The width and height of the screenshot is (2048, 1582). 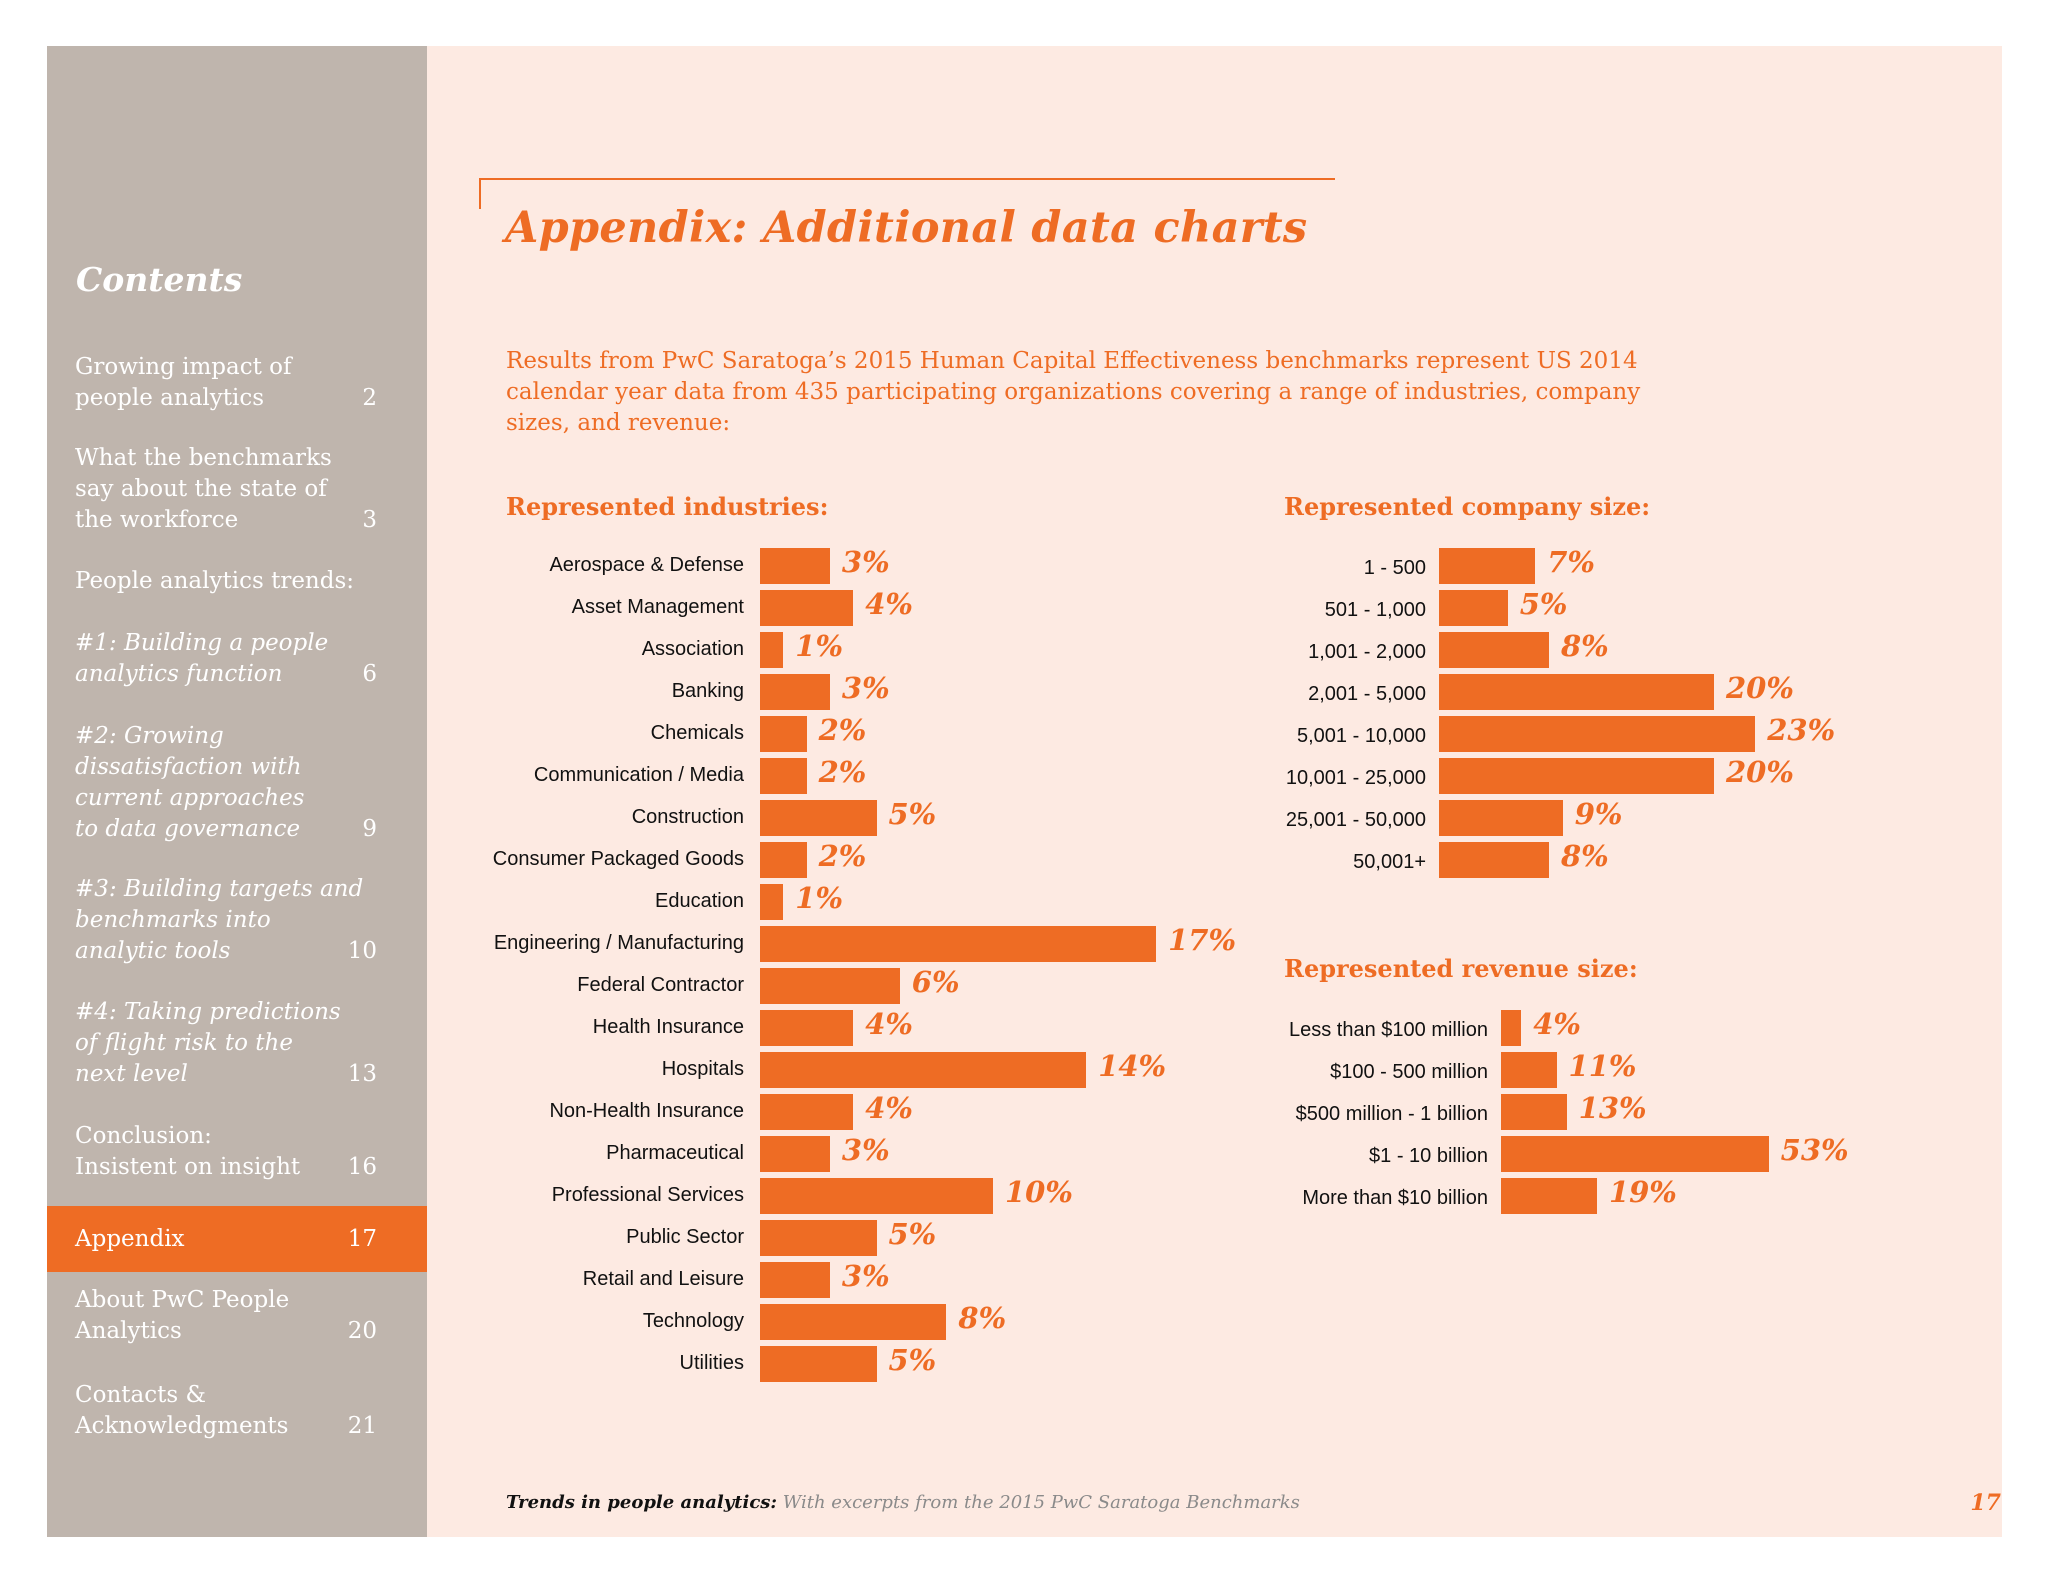 I want to click on toc-item-page: 17, so click(x=362, y=1239).